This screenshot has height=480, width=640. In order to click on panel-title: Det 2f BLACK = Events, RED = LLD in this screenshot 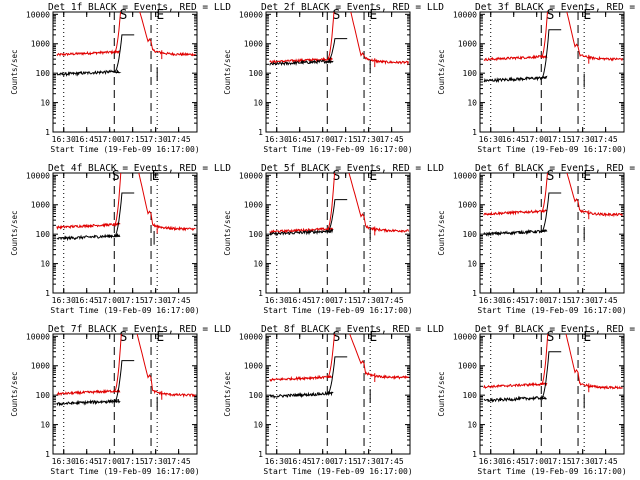, I will do `click(352, 7)`.